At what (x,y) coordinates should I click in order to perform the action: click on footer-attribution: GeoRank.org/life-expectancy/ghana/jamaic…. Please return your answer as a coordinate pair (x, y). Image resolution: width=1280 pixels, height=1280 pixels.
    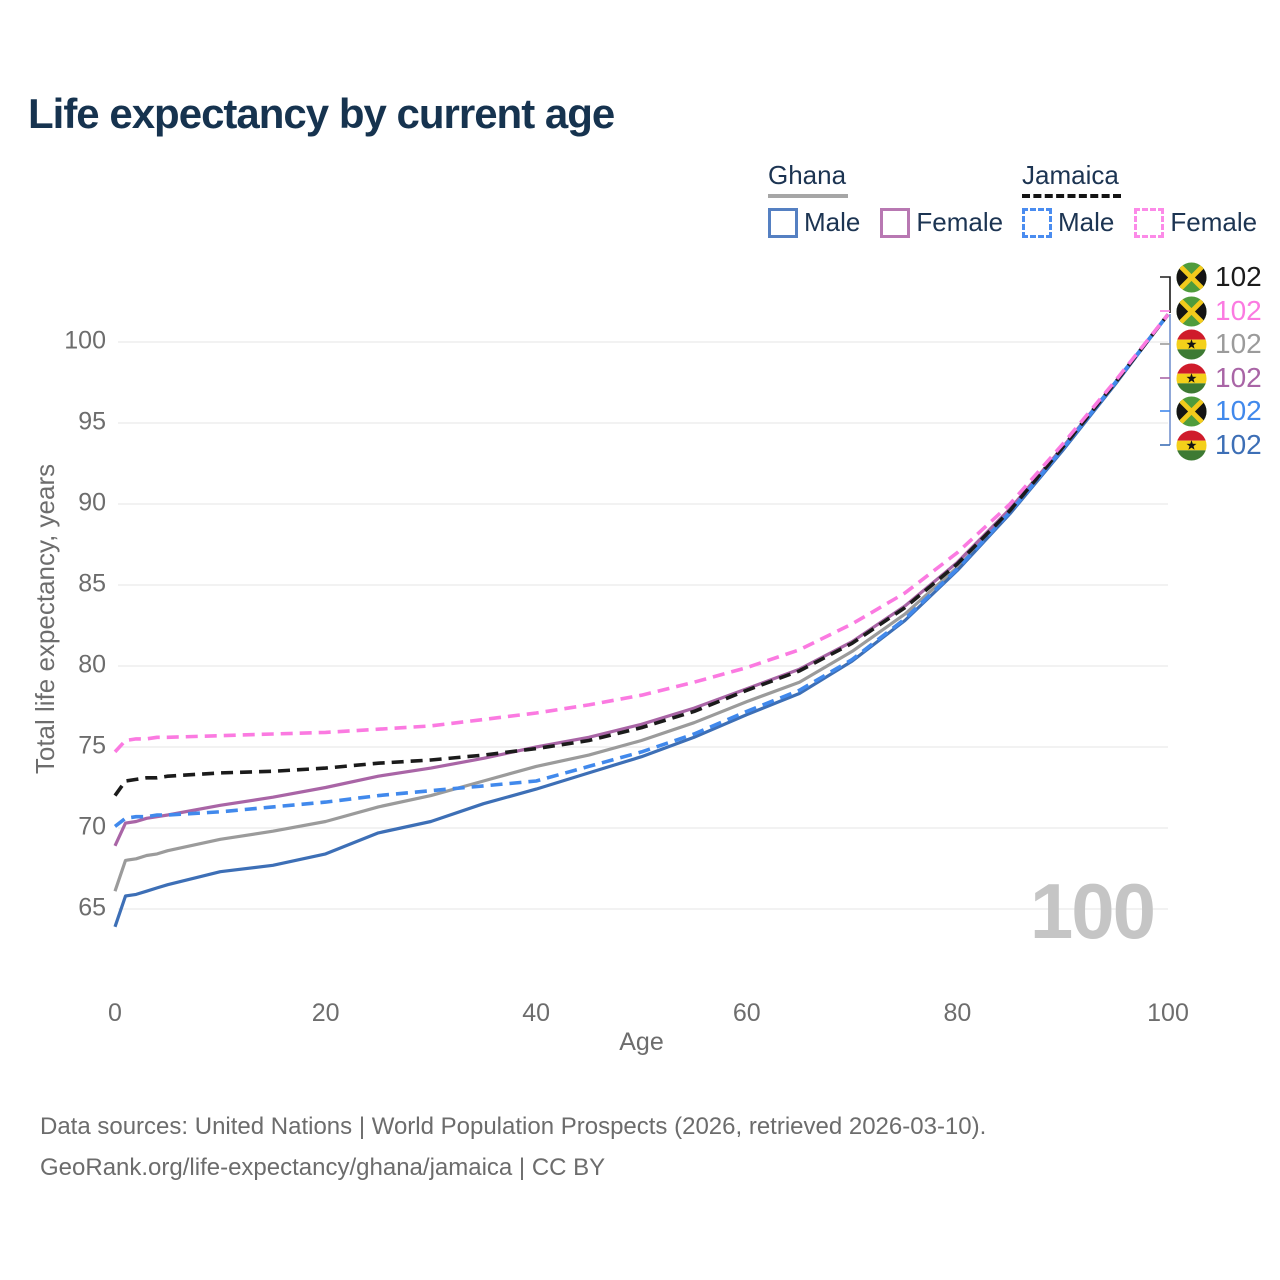
    Looking at the image, I should click on (323, 1167).